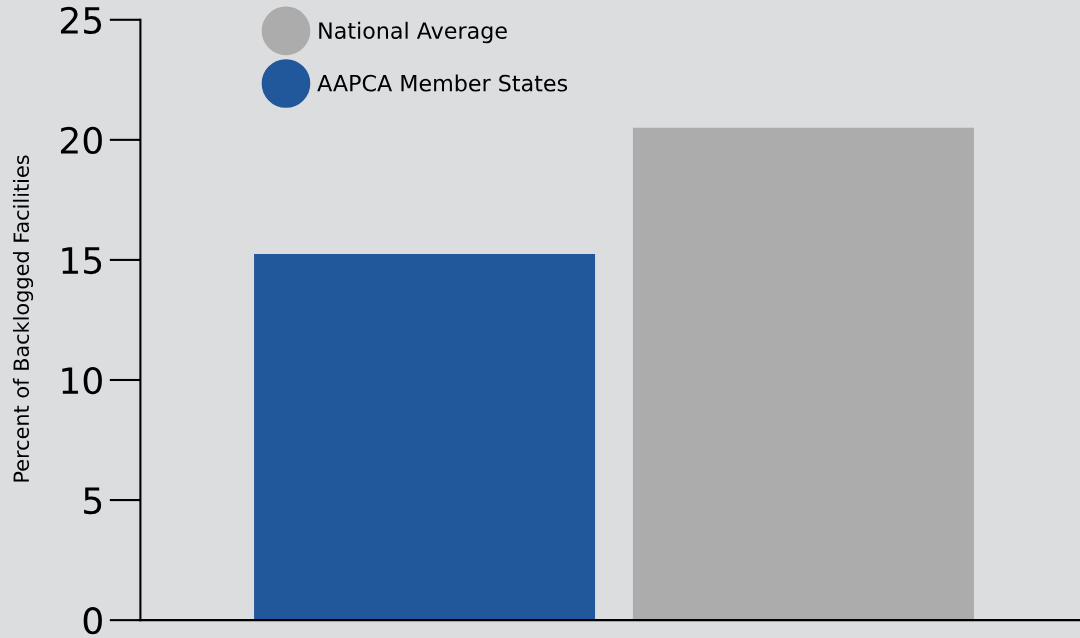 Image resolution: width=1080 pixels, height=638 pixels. Describe the element at coordinates (442, 83) in the screenshot. I see `legend-label: AAPCA Member States` at that location.